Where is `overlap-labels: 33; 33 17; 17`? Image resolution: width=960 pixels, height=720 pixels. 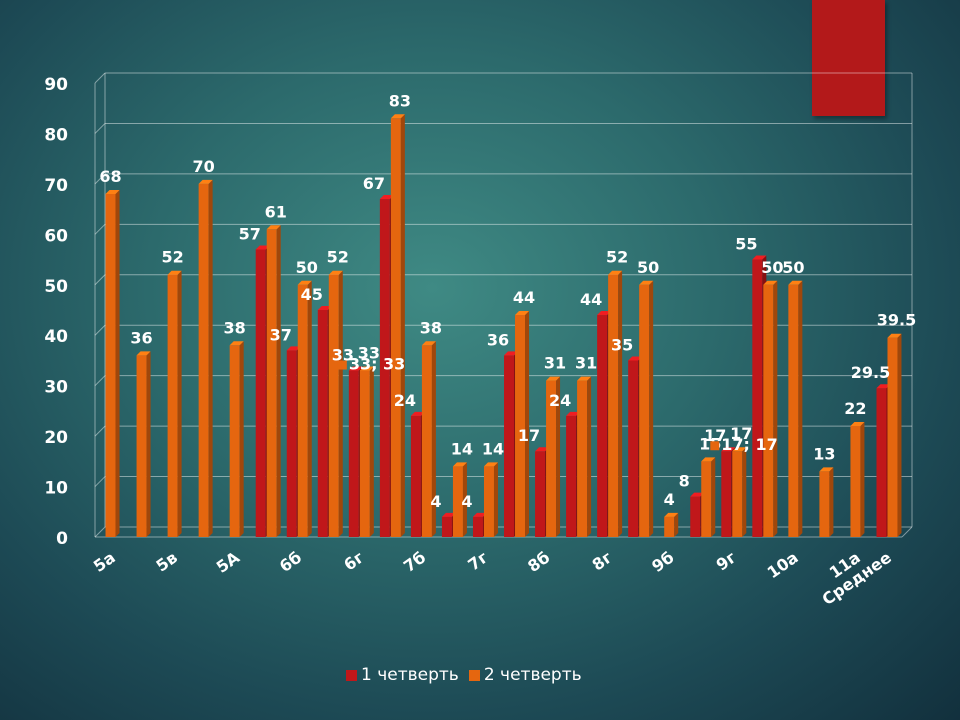 overlap-labels: 33; 33 17; 17 is located at coordinates (557, 404).